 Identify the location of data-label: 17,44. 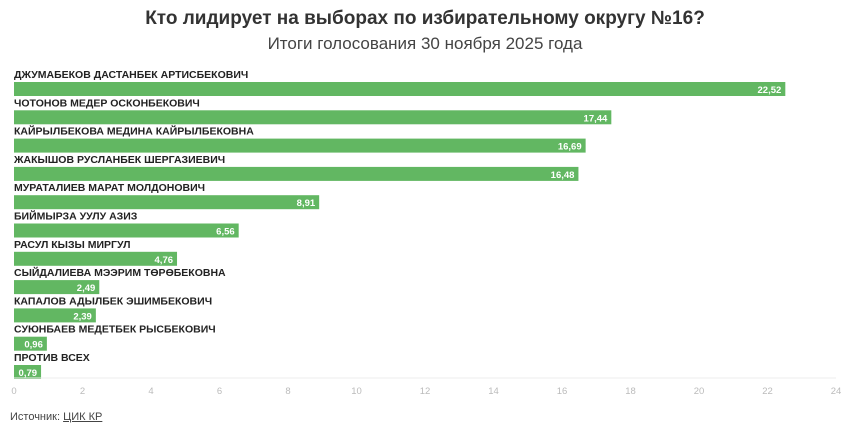
(596, 118).